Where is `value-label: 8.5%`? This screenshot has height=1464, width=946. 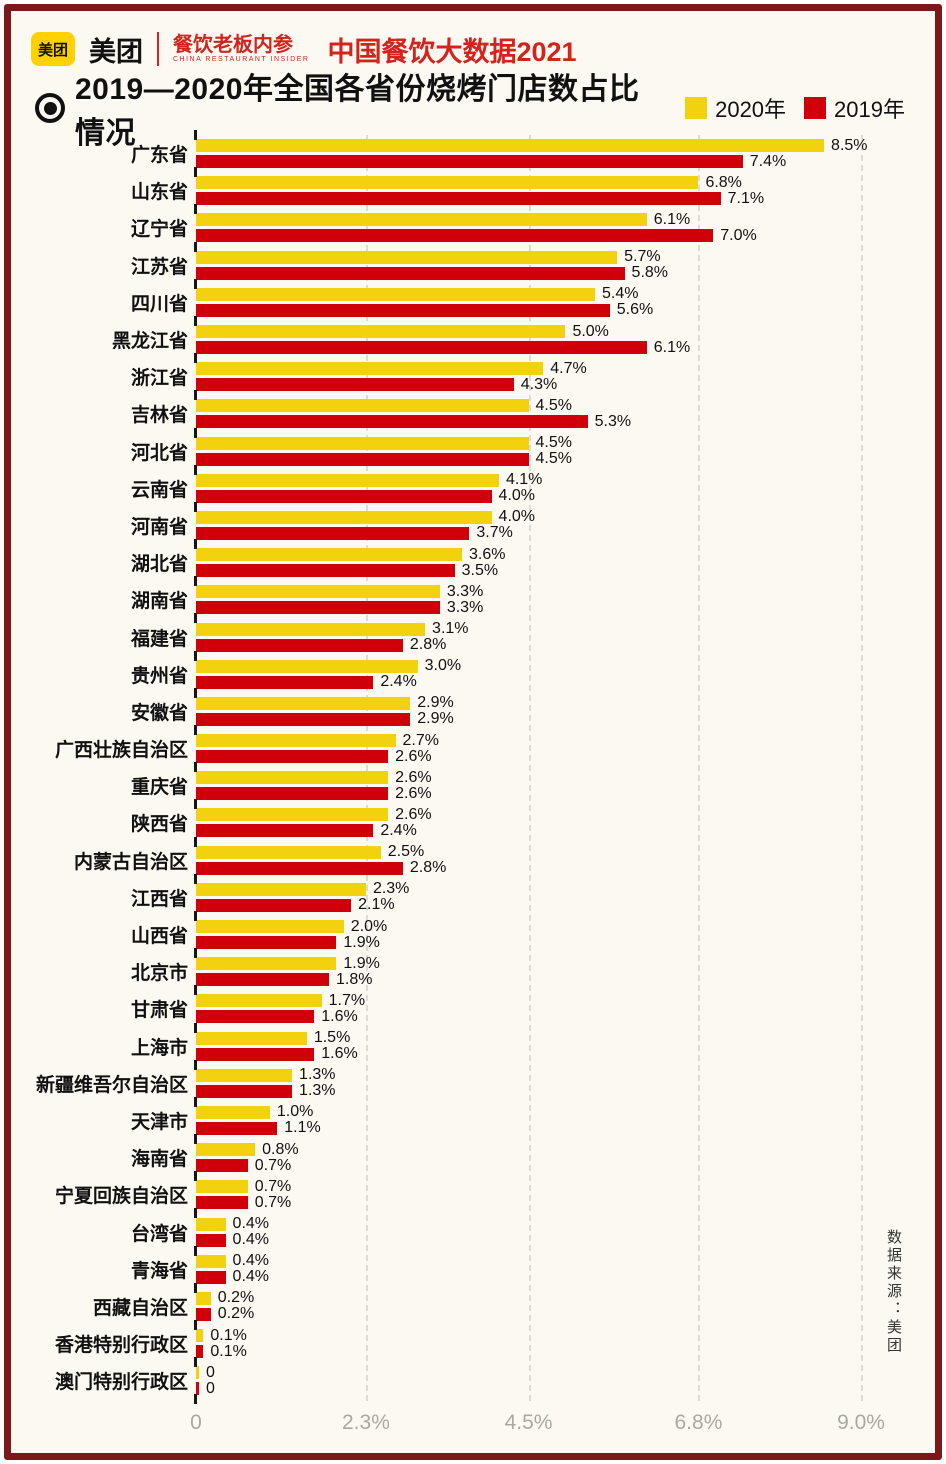 value-label: 8.5% is located at coordinates (849, 145).